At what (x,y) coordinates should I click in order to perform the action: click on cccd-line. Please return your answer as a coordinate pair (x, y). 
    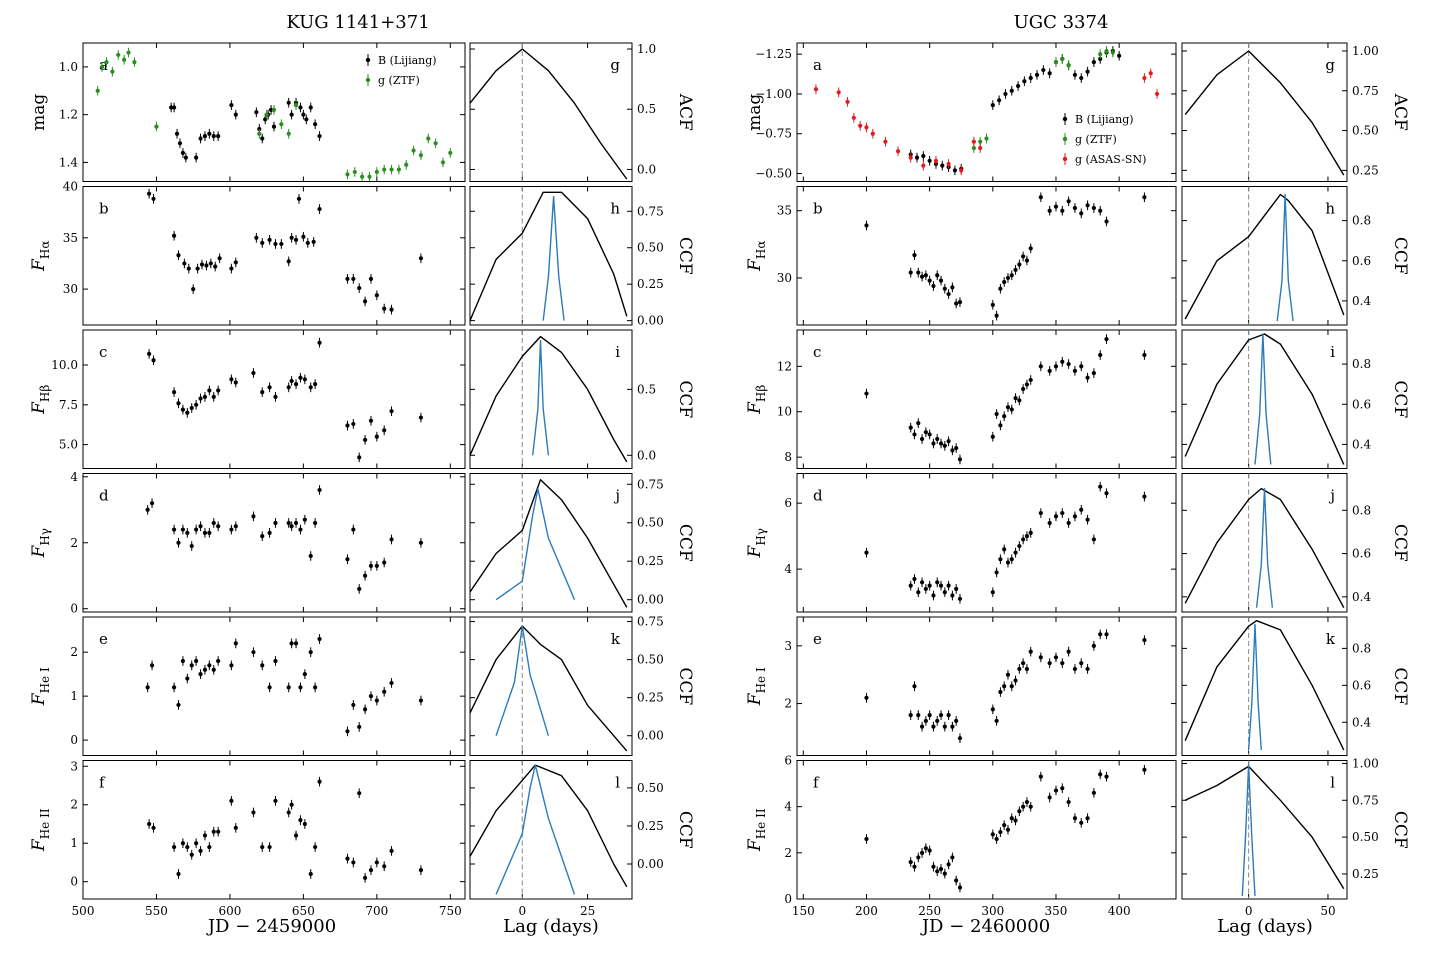
    Looking at the image, I should click on (1264, 547).